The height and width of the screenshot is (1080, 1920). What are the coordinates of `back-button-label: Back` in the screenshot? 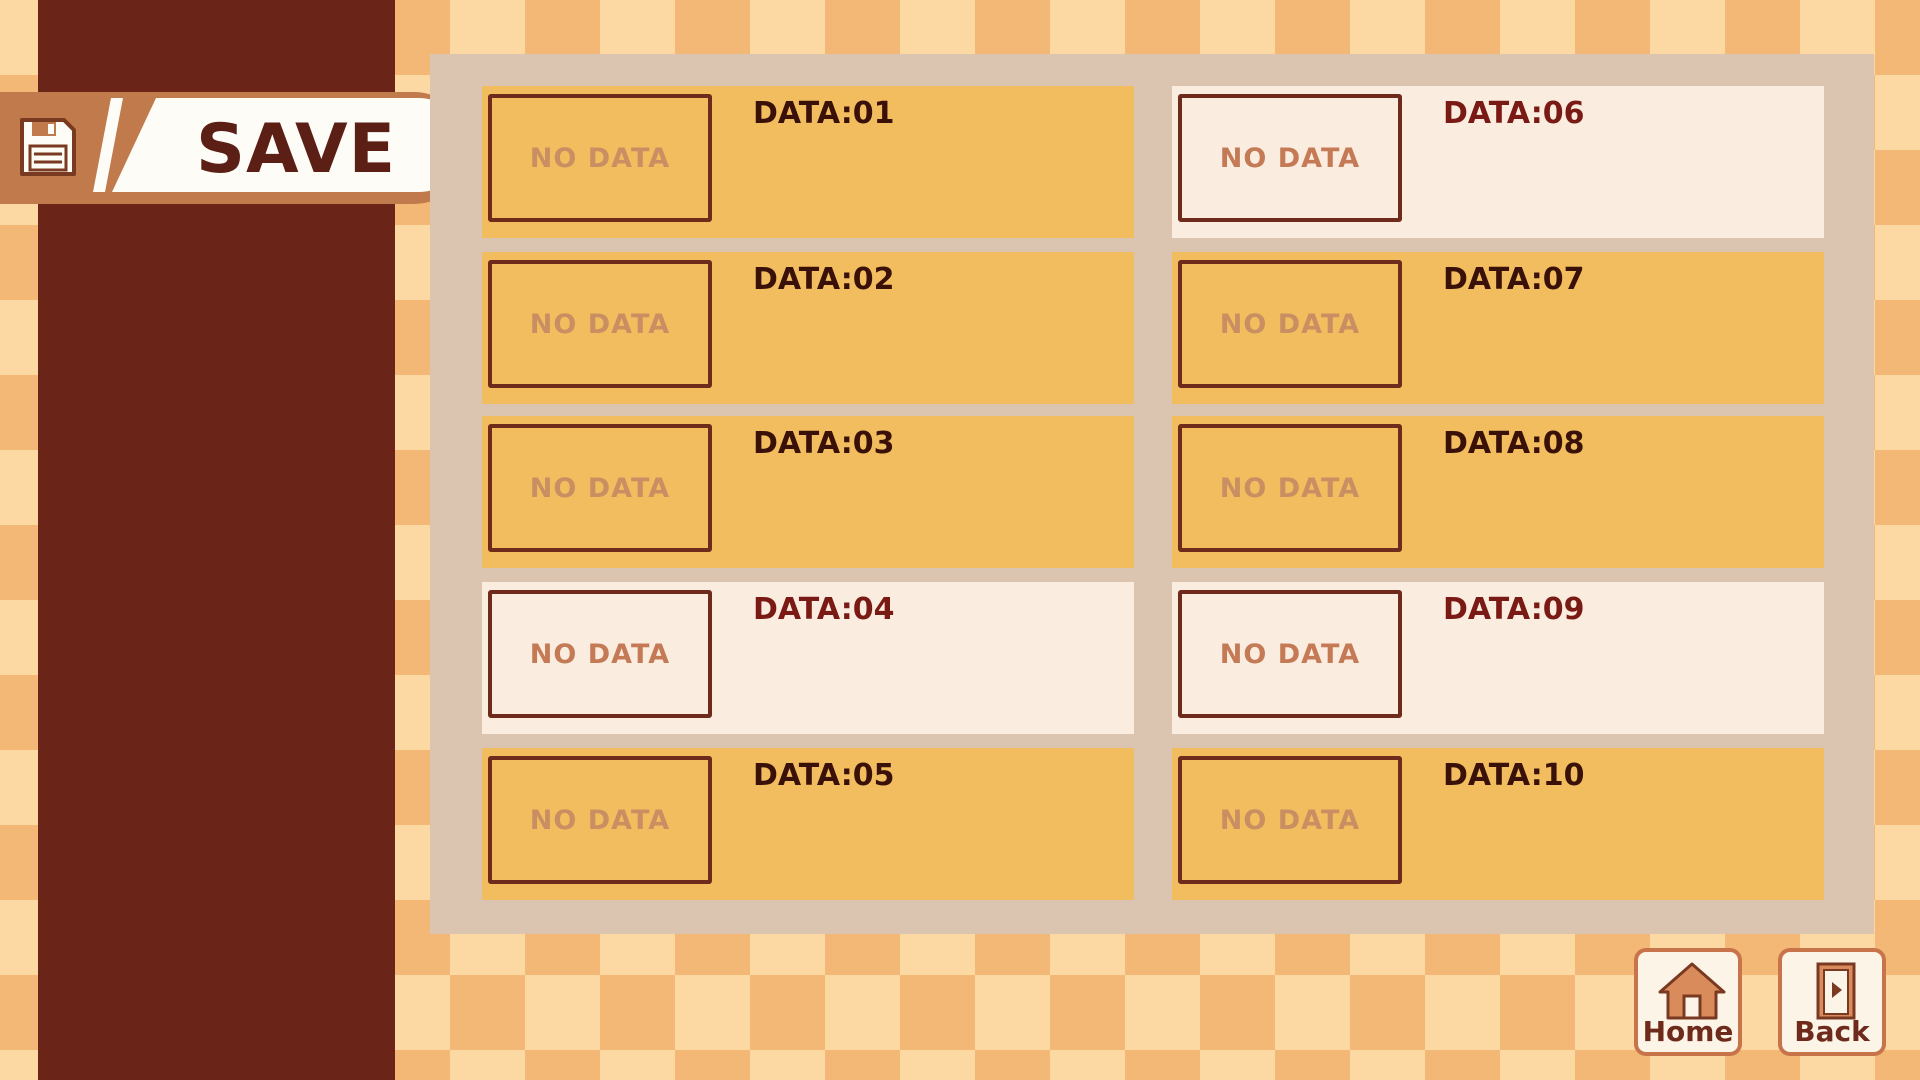 It's located at (1832, 1031).